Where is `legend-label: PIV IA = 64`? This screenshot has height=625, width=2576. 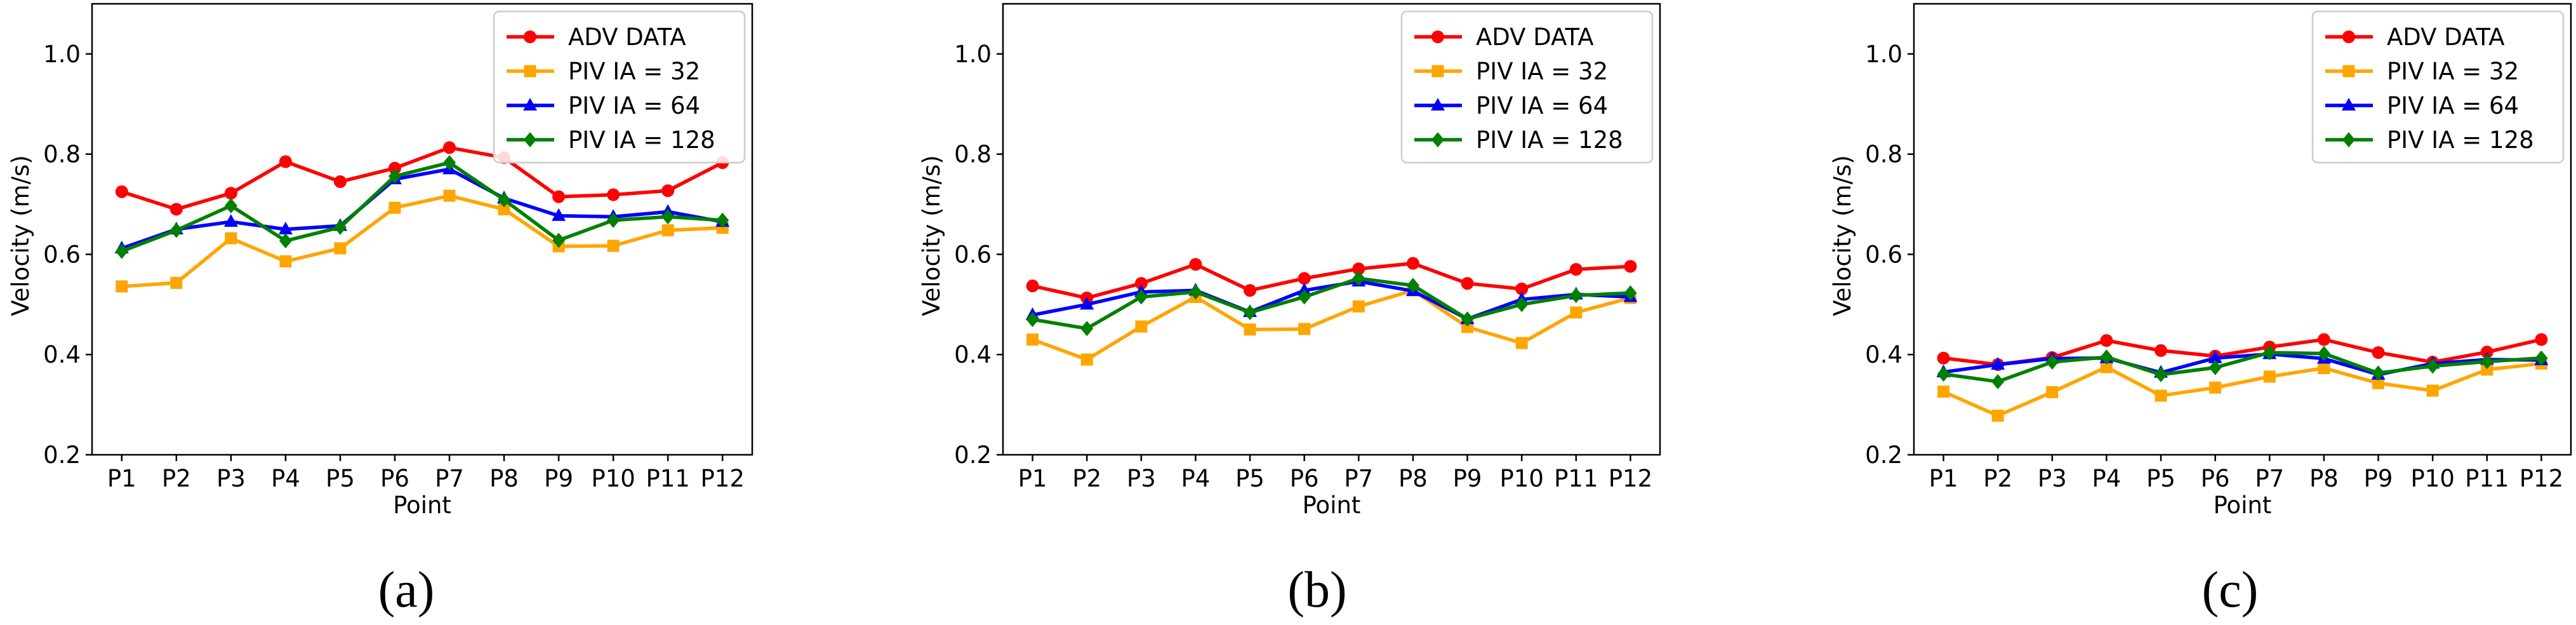 legend-label: PIV IA = 64 is located at coordinates (1542, 105).